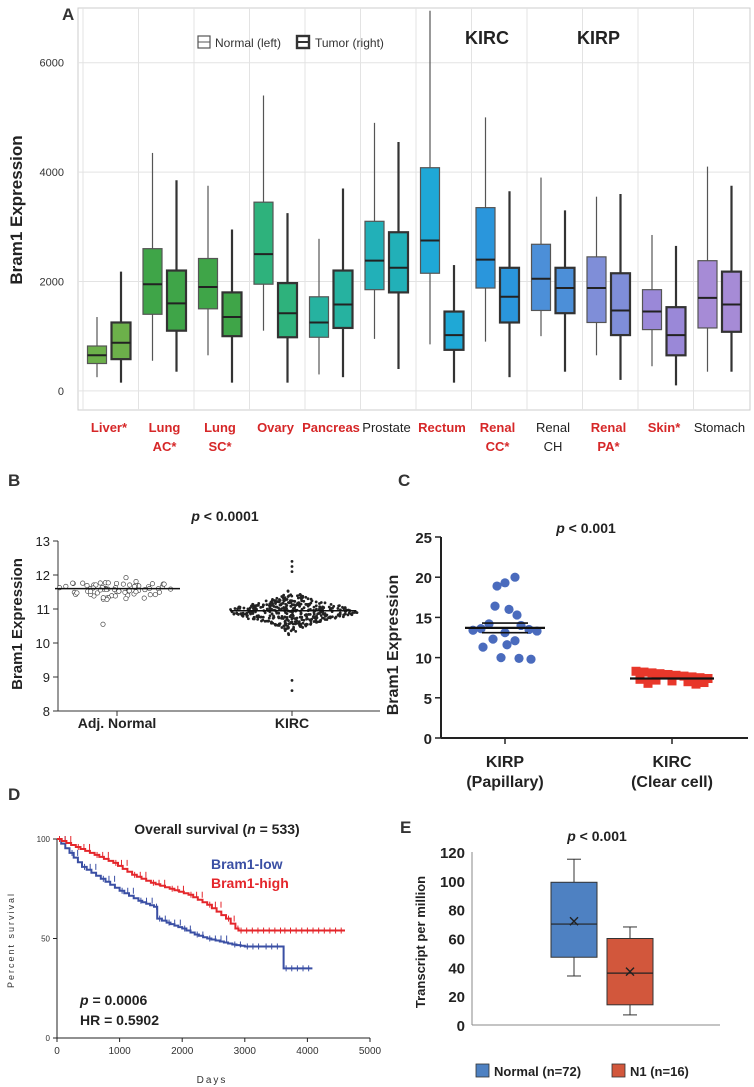 This screenshot has width=754, height=1087. I want to click on d-ytick-label: 50, so click(45, 939).